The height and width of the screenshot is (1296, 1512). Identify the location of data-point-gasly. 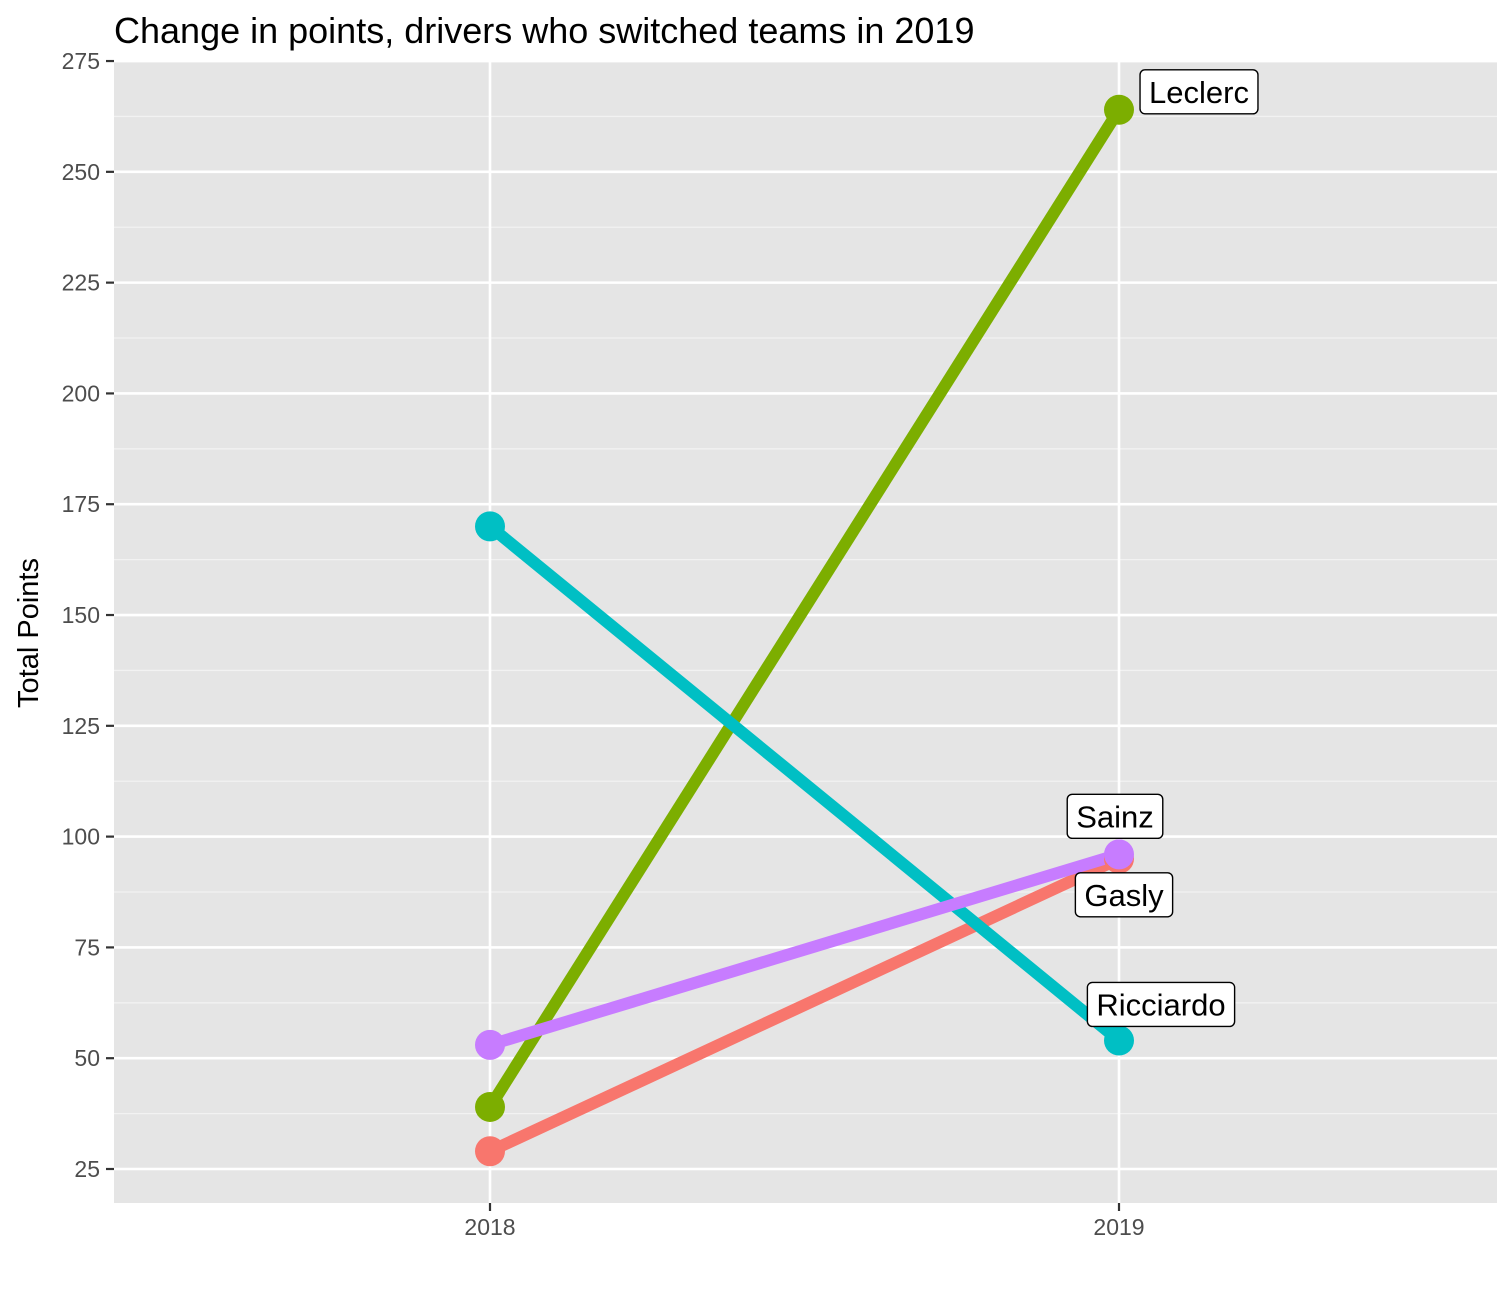
(490, 1151).